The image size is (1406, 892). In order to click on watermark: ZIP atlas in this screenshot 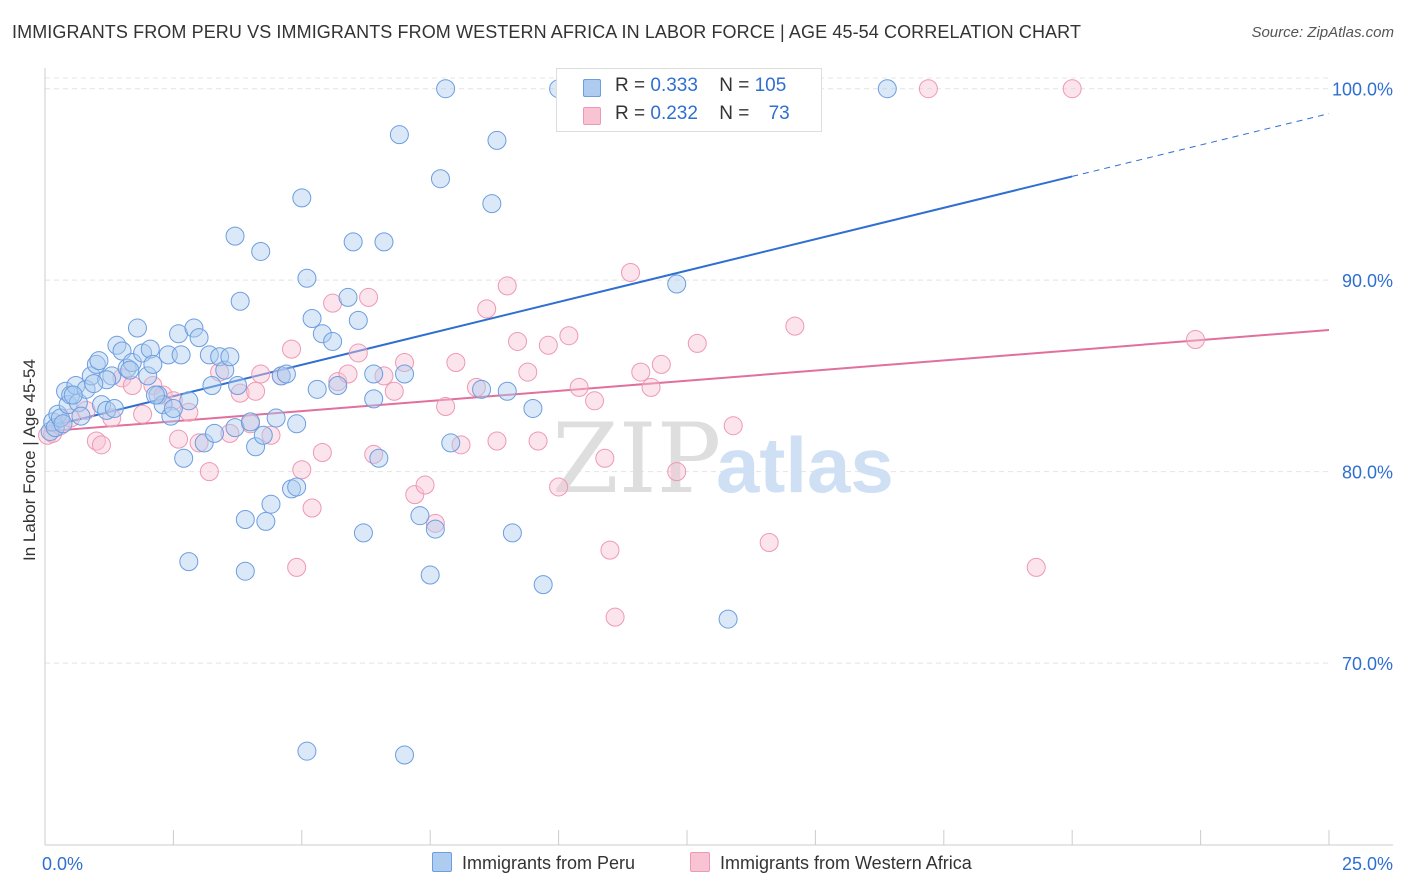, I will do `click(723, 459)`.